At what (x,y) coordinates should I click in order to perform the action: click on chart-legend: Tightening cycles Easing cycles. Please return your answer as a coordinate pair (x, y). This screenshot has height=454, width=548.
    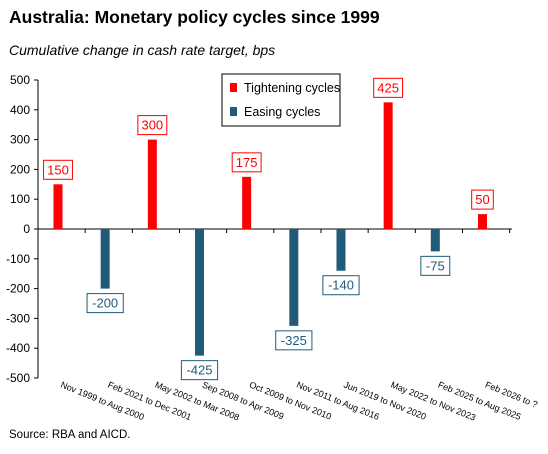
    Looking at the image, I should click on (281, 100).